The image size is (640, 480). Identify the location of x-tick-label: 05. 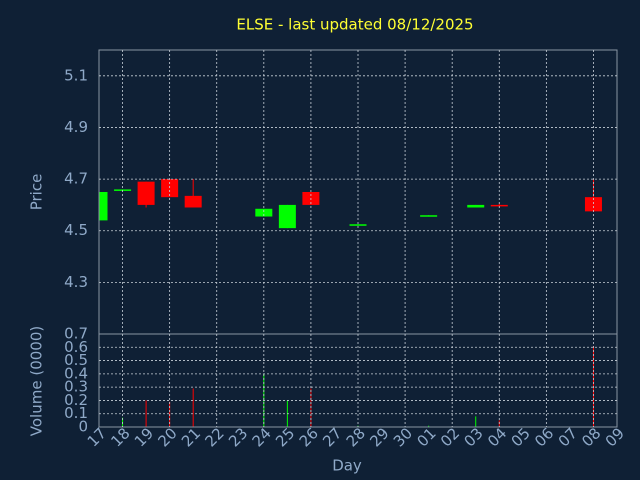
(521, 437).